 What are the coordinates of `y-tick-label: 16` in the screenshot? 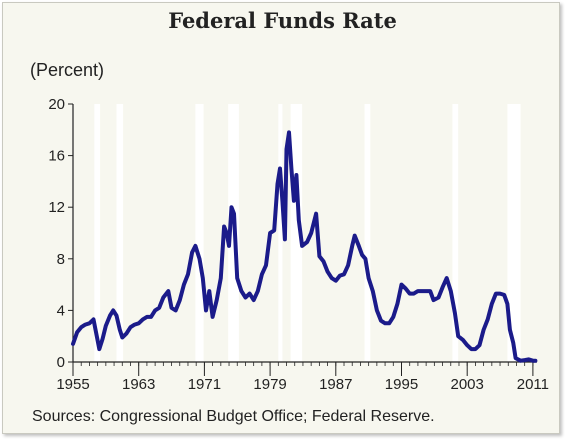 It's located at (56, 156).